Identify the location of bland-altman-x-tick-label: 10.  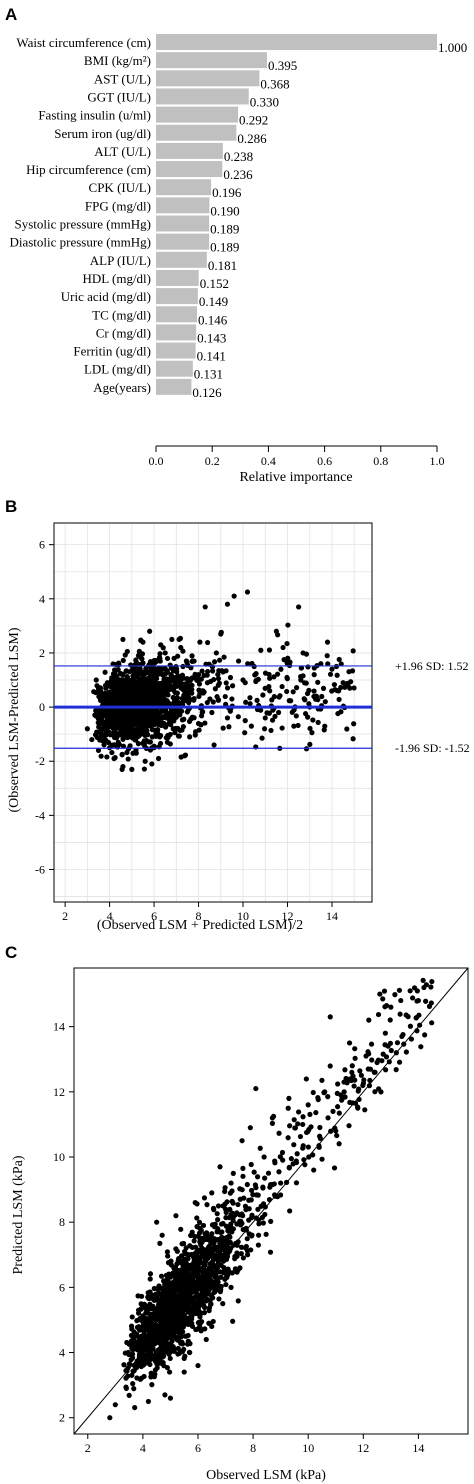
(243, 916).